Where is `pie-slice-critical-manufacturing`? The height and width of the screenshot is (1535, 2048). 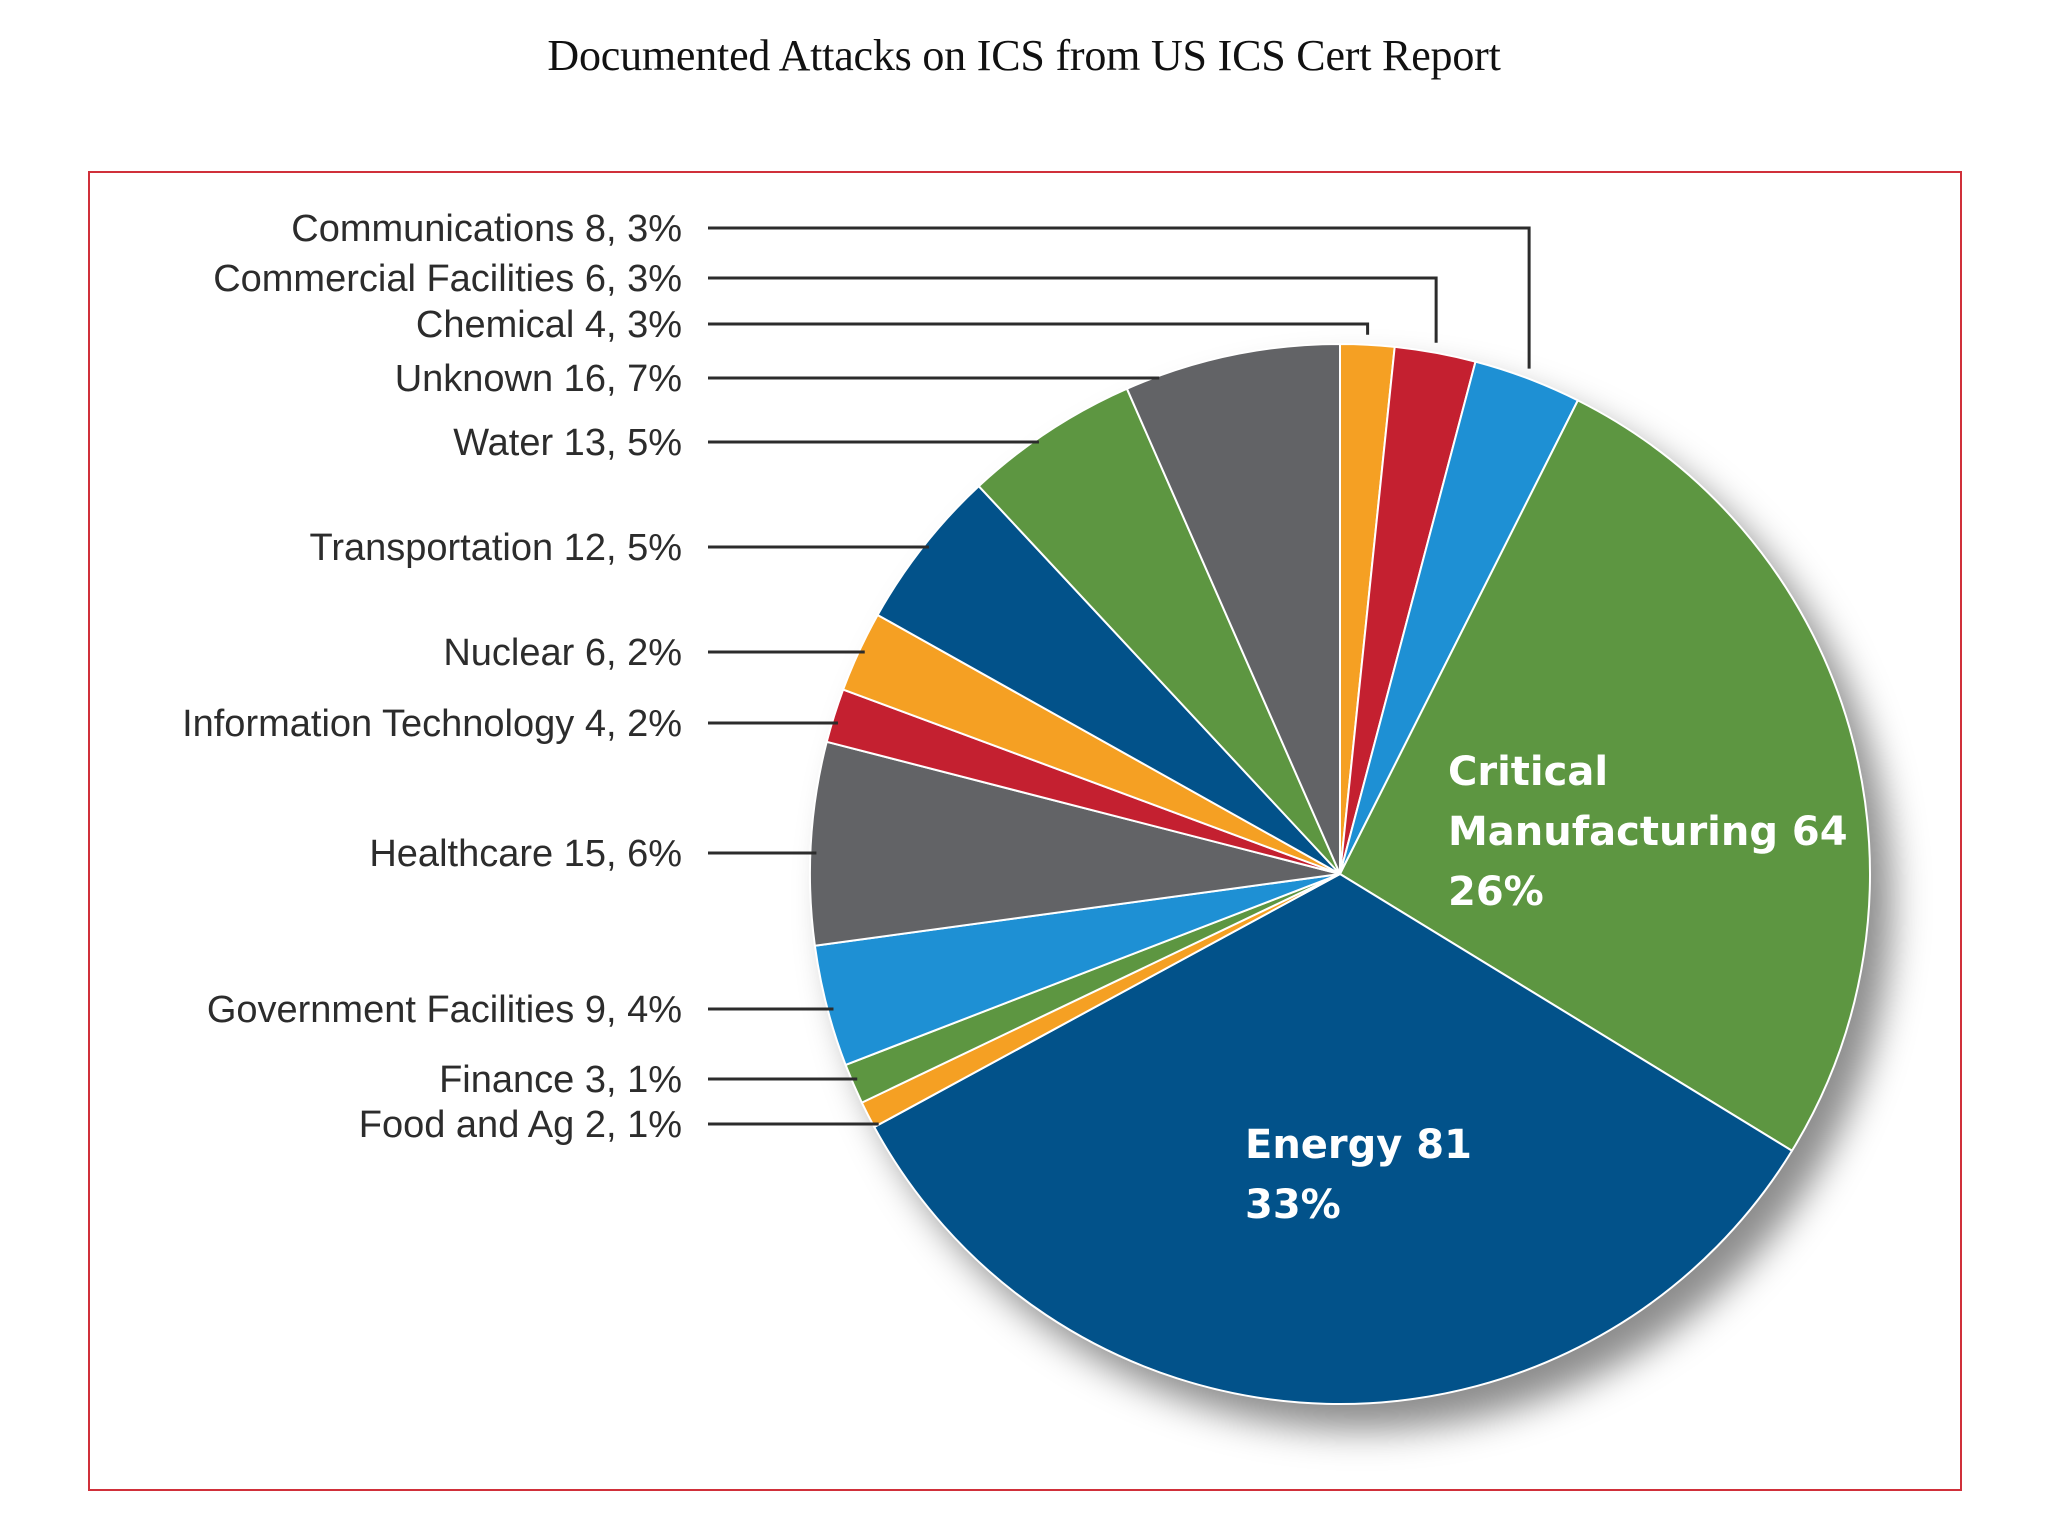 pie-slice-critical-manufacturing is located at coordinates (1605, 775).